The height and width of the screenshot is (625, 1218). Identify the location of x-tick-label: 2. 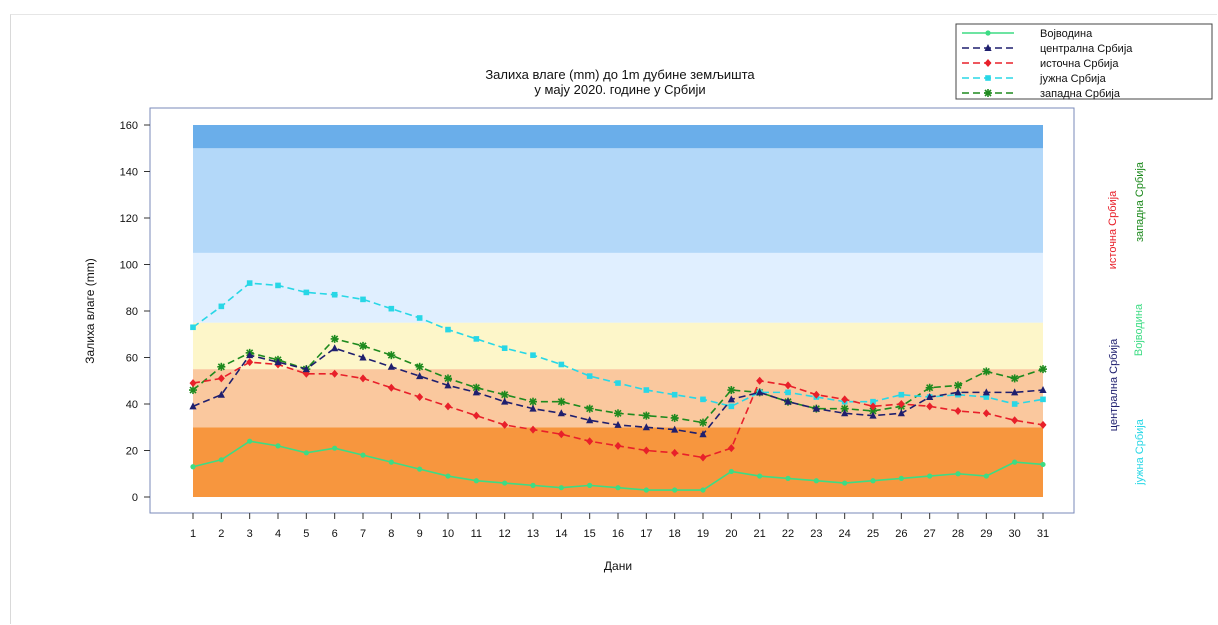
(221, 534).